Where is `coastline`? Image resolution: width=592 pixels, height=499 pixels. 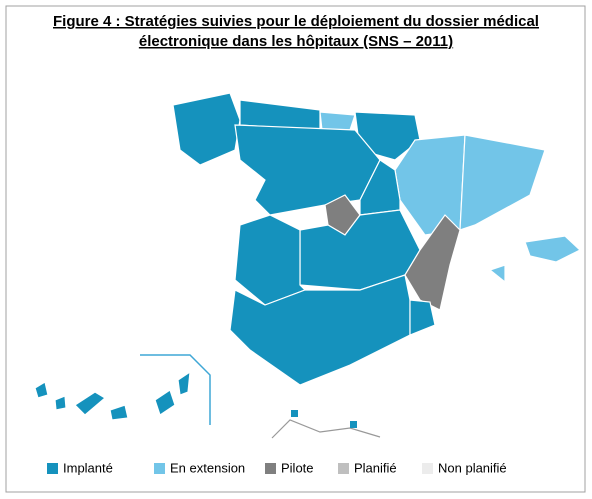
coastline is located at coordinates (326, 429).